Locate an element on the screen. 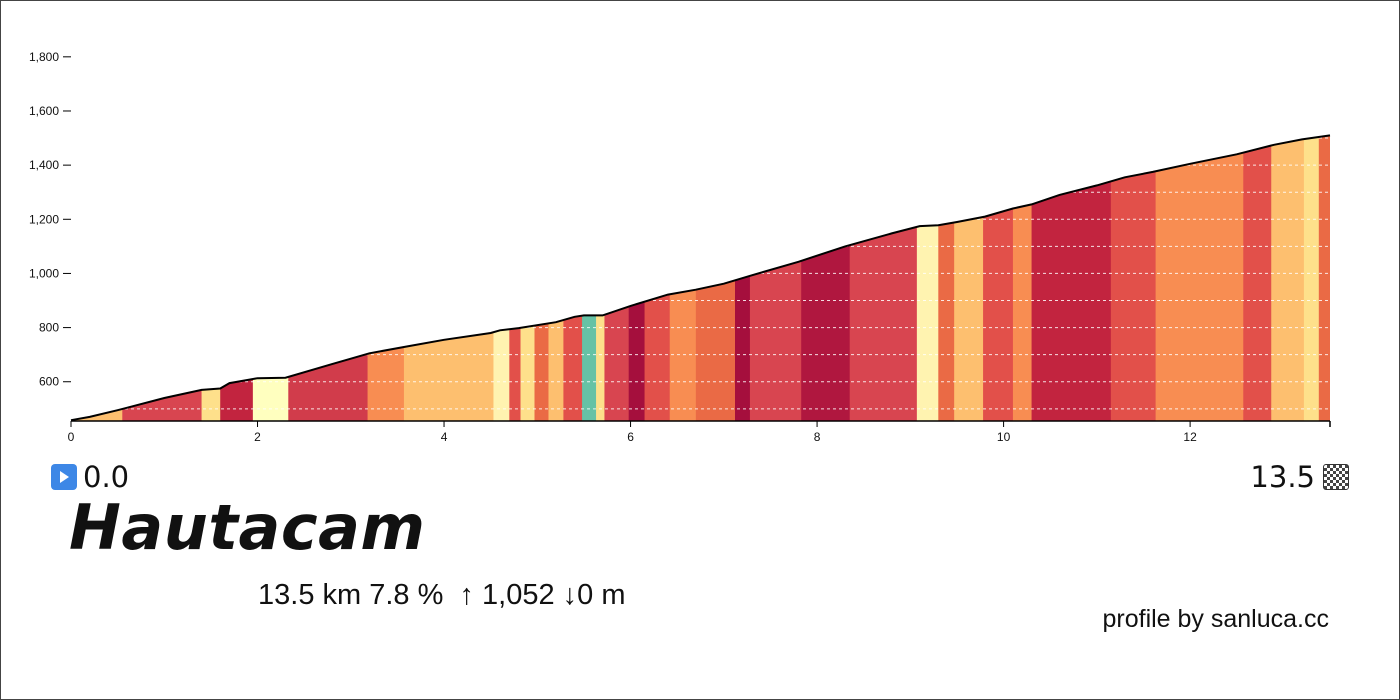 This screenshot has width=1400, height=700. y-tick-label: 1,800 is located at coordinates (44, 57).